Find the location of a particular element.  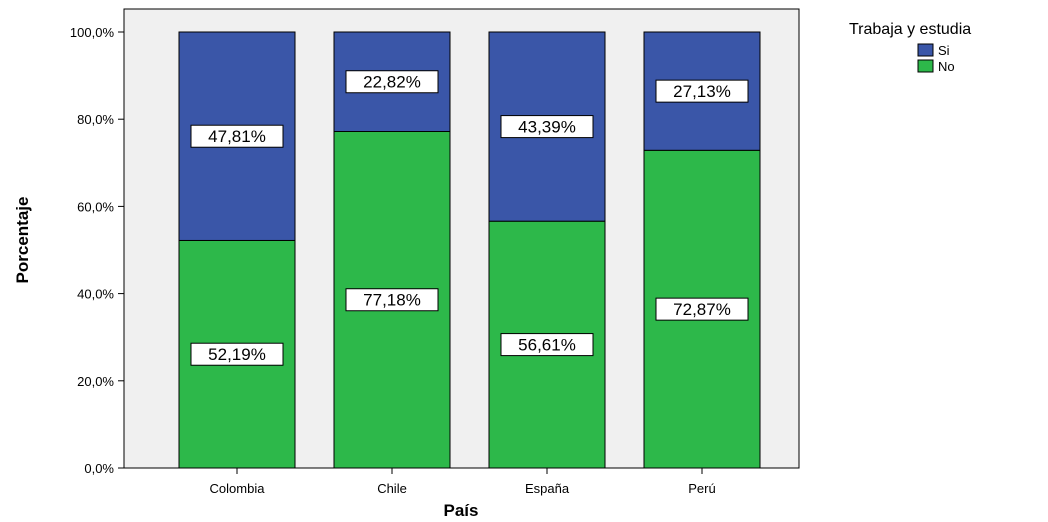

data-label-text: 72,87% is located at coordinates (702, 309).